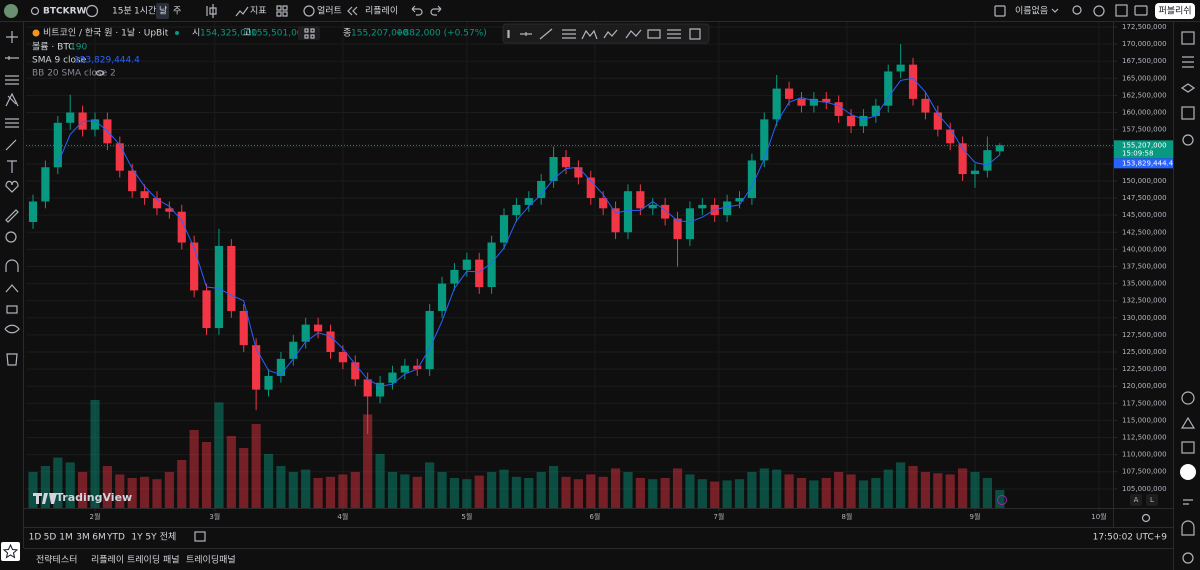 The image size is (1200, 570). Describe the element at coordinates (1144, 232) in the screenshot. I see `y-tick-label: 142,500,000` at that location.